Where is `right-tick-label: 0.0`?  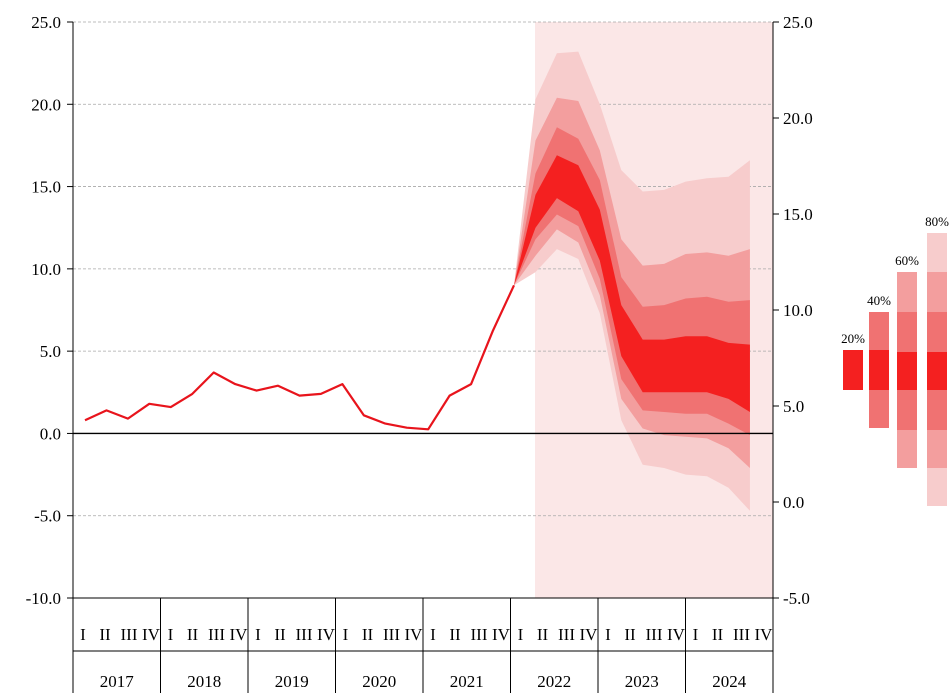
right-tick-label: 0.0 is located at coordinates (793, 502).